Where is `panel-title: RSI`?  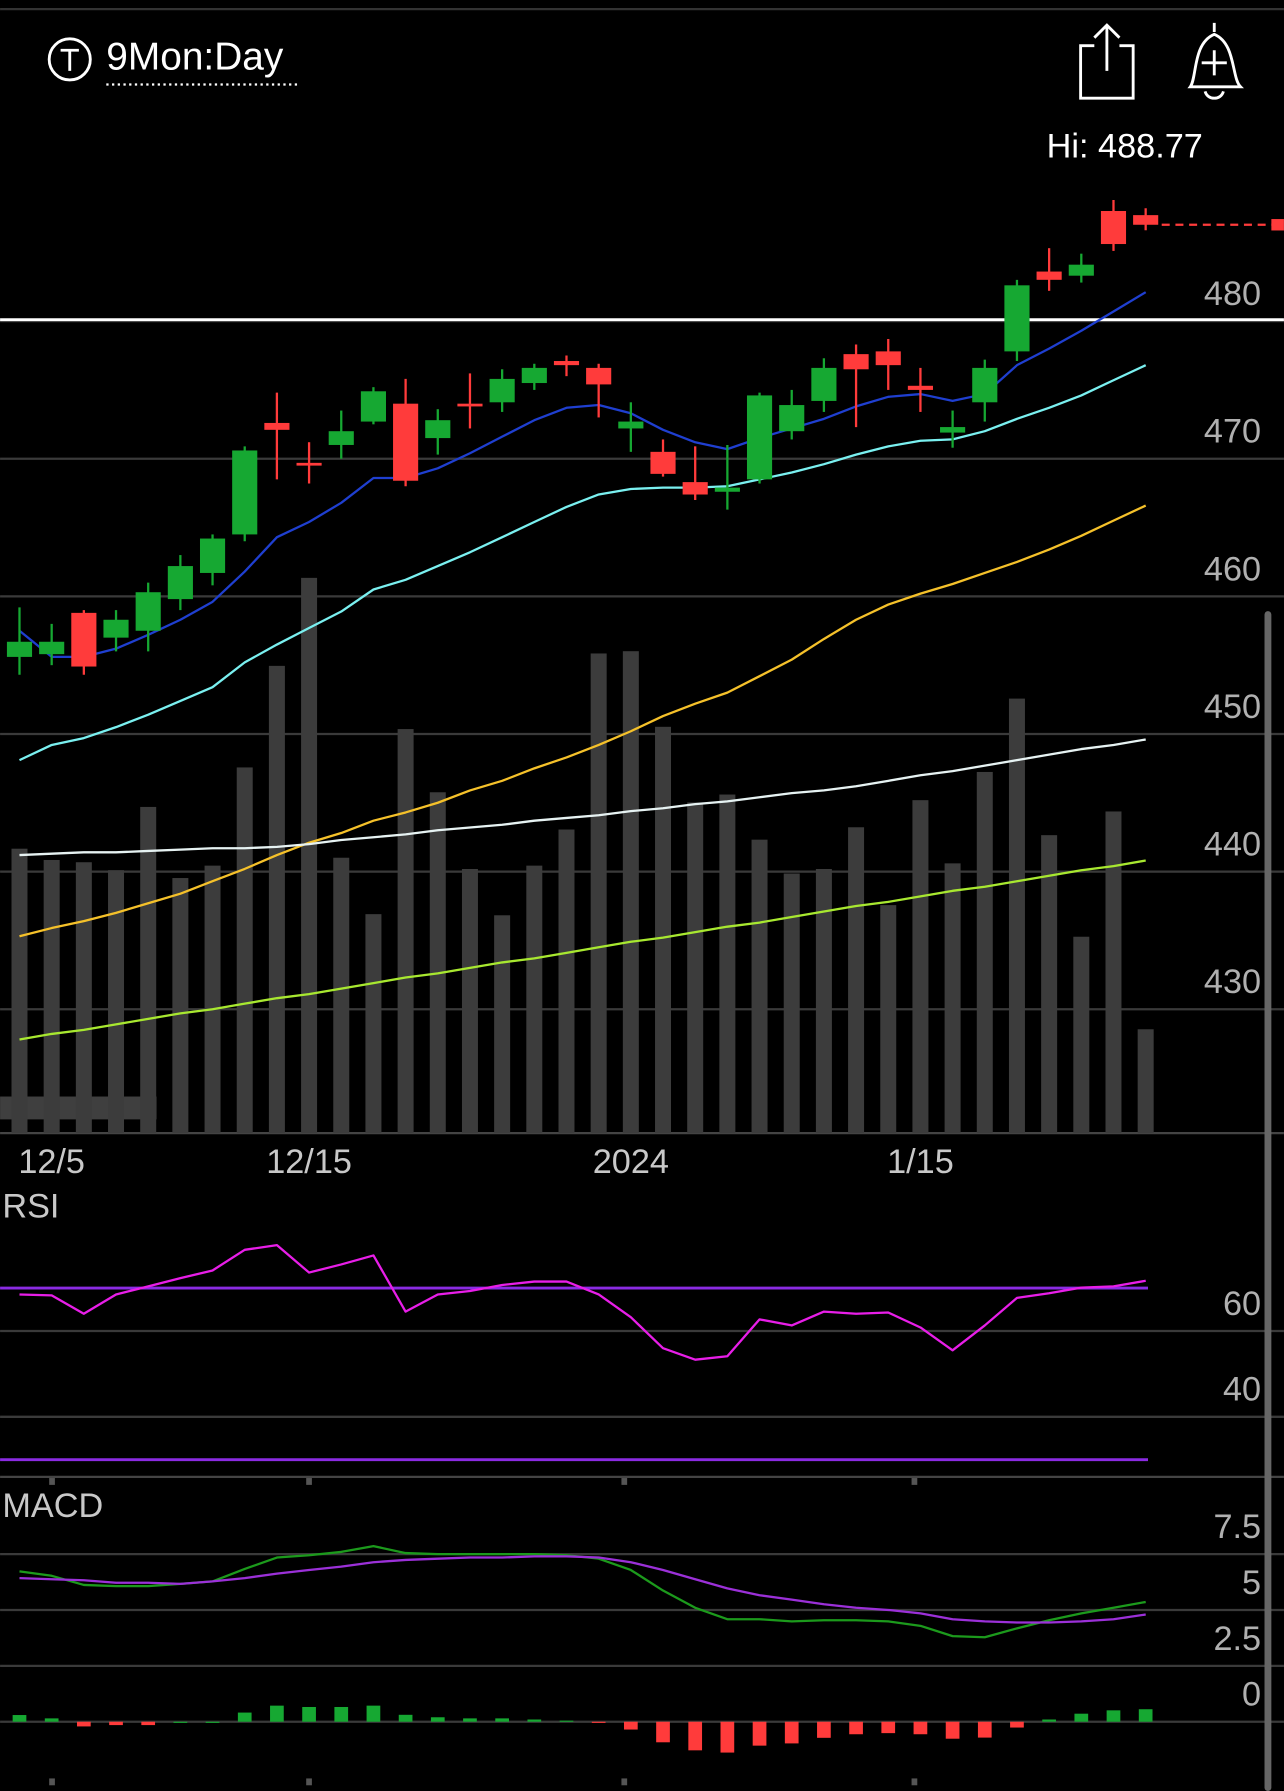 panel-title: RSI is located at coordinates (30, 1207).